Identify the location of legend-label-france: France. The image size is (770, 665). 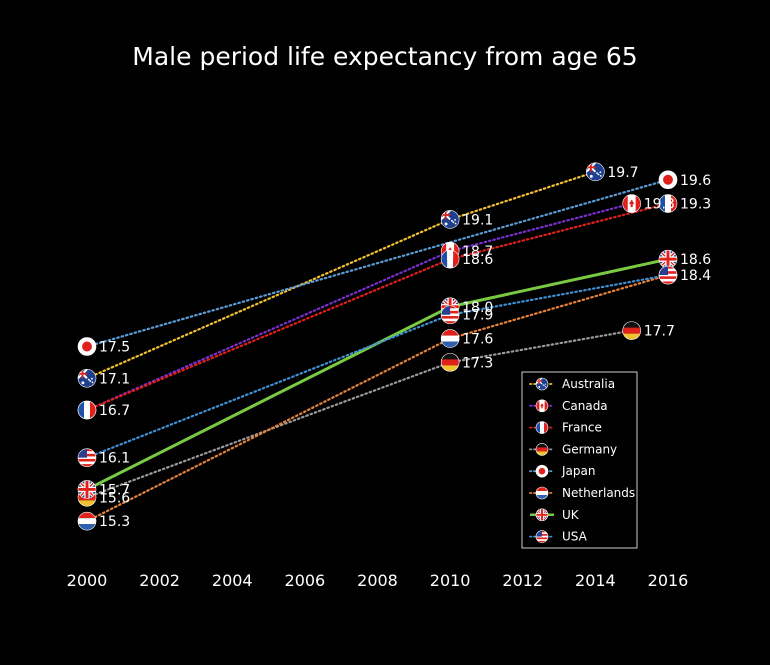
(582, 428).